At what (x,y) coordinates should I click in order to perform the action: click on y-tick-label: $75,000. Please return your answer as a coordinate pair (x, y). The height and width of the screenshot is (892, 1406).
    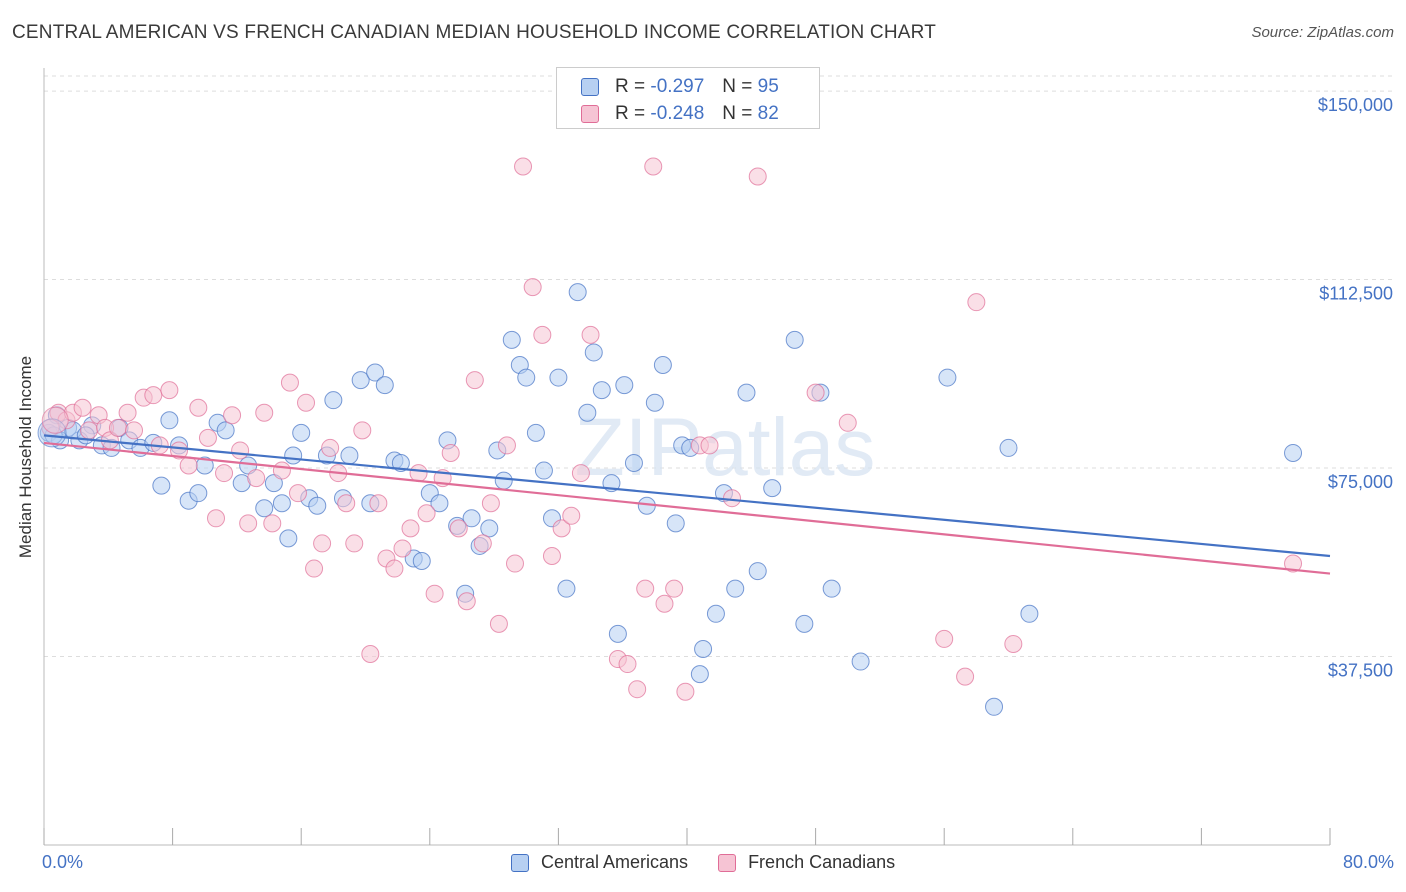
    Looking at the image, I should click on (1360, 482).